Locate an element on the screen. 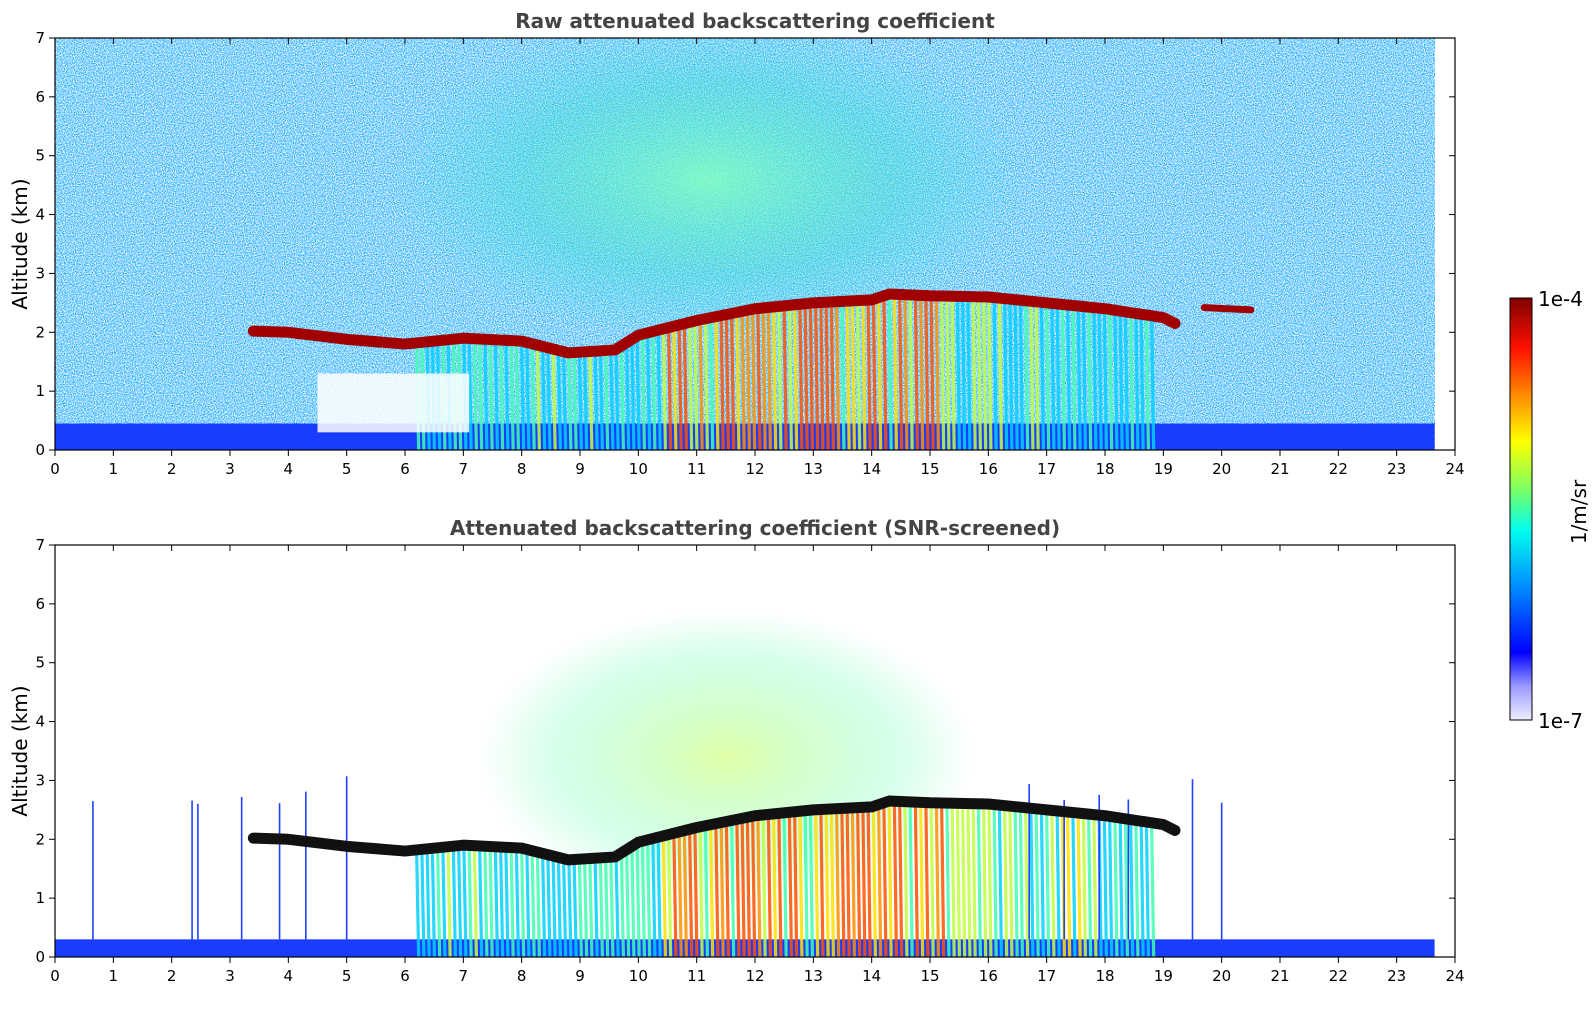 Image resolution: width=1595 pixels, height=1020 pixels. raw-x-tick-label: 0 is located at coordinates (55, 469).